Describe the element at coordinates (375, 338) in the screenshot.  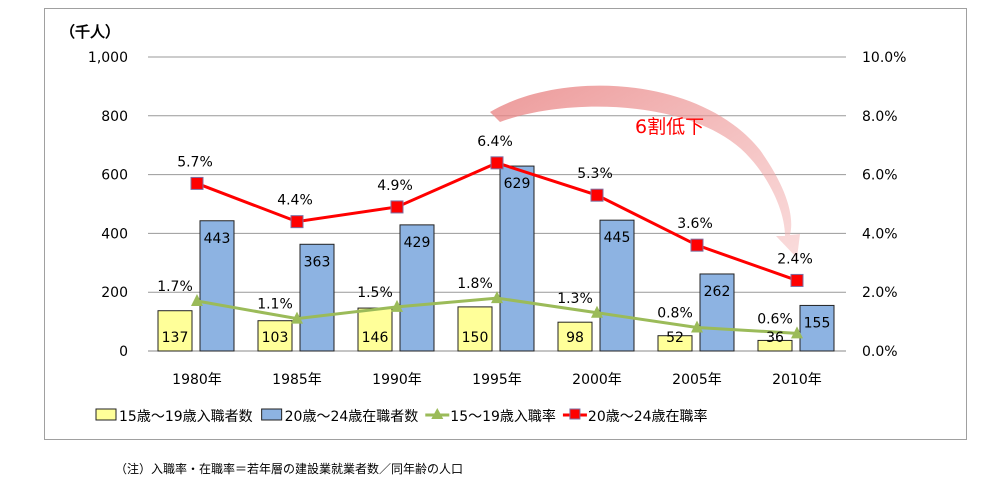
I see `bar-label: 146` at that location.